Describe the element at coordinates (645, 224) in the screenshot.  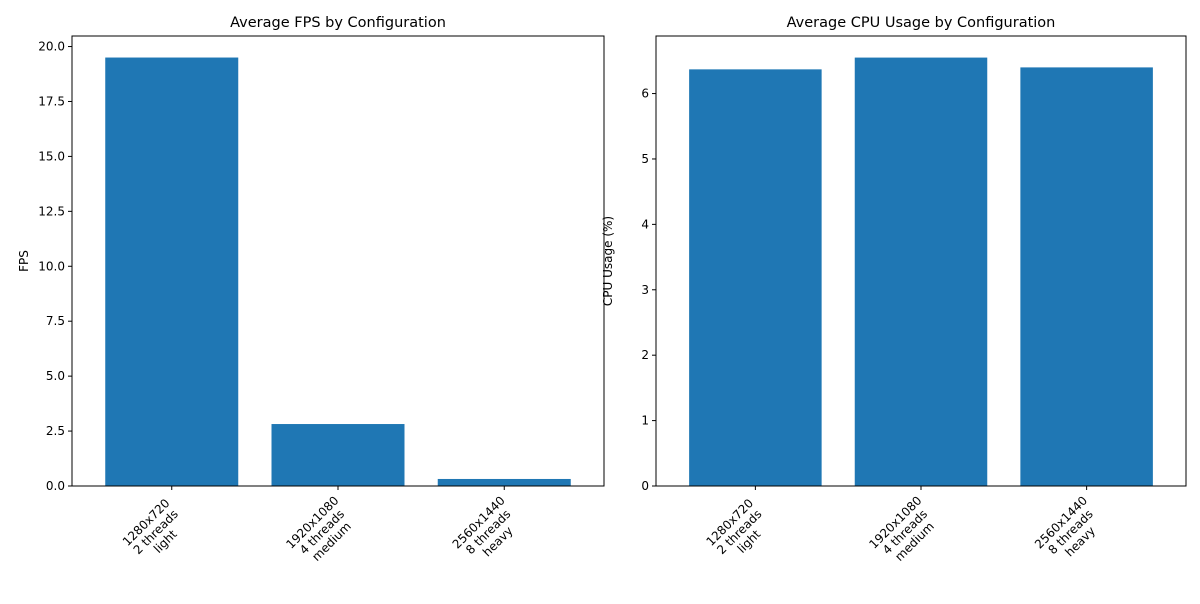
I see `y-tick-label: 4` at that location.